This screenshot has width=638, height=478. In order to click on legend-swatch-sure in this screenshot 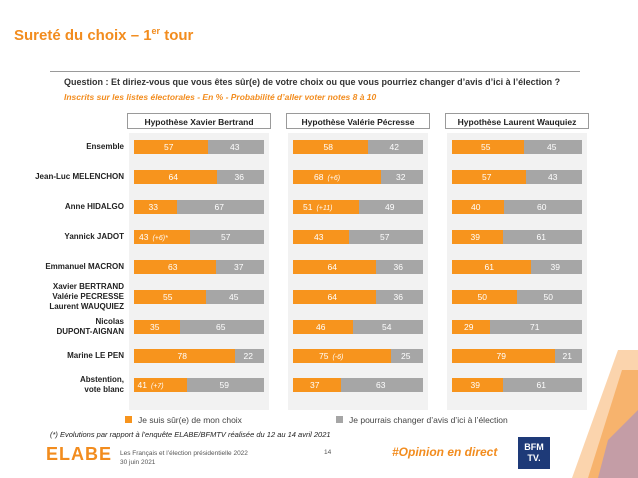, I will do `click(128, 419)`.